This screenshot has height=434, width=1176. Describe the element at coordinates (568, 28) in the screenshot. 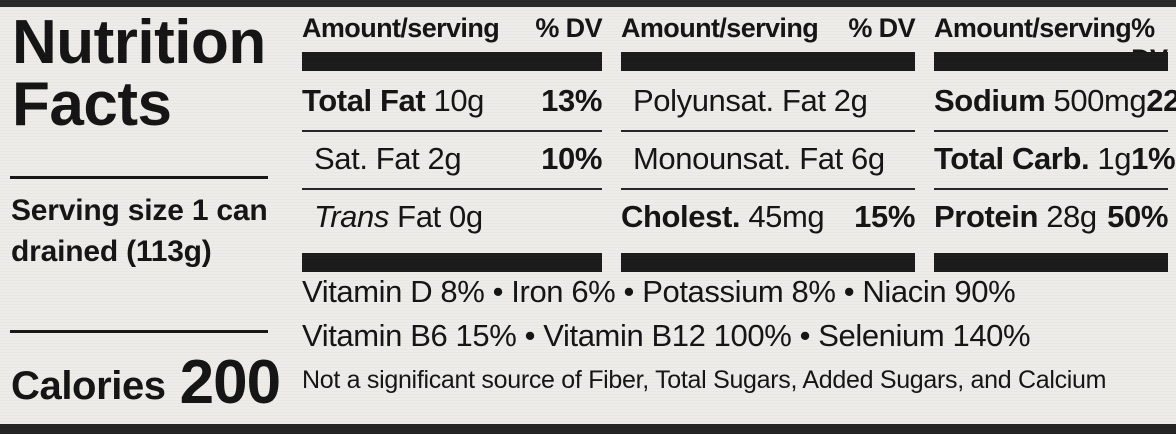

I see `column-1-header-dv: % DV` at that location.